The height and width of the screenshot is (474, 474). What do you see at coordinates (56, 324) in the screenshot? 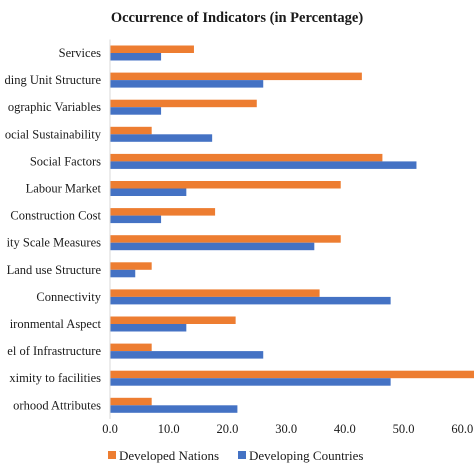
I see `category-label: ironmental Aspect` at bounding box center [56, 324].